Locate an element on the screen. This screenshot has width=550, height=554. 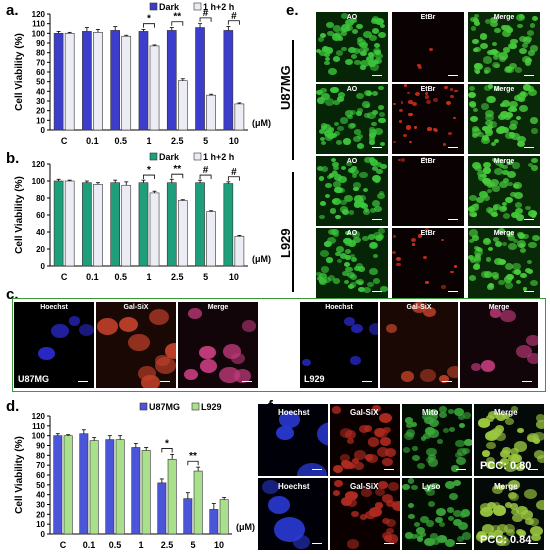
y-tick-label: 80 is located at coordinates (40, 53).